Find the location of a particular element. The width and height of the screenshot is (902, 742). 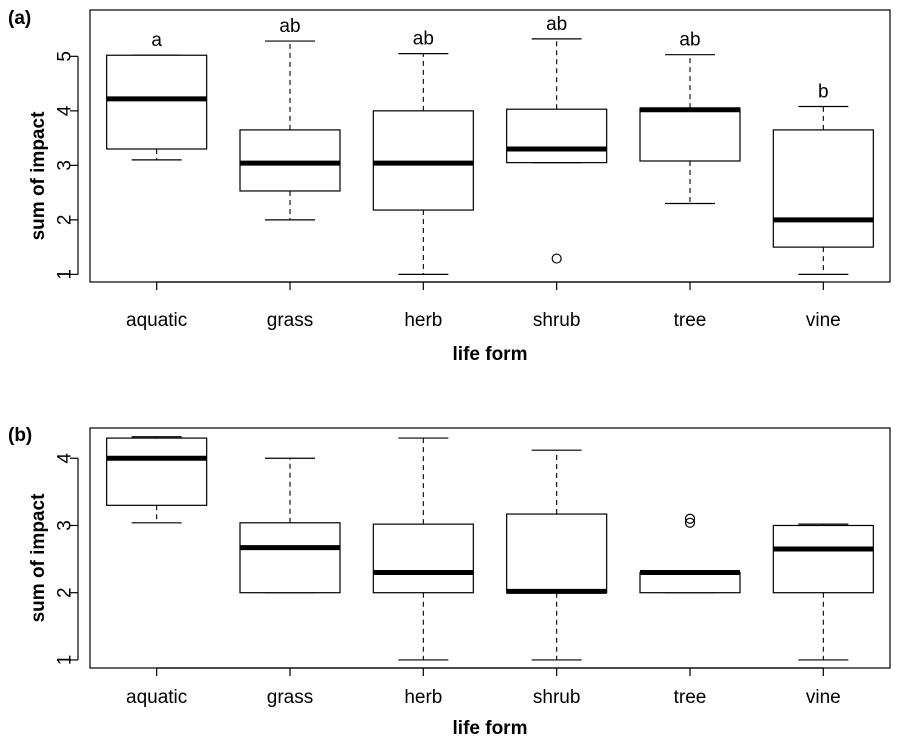

panel-a-y-axis-title: sum of impact is located at coordinates (38, 175).